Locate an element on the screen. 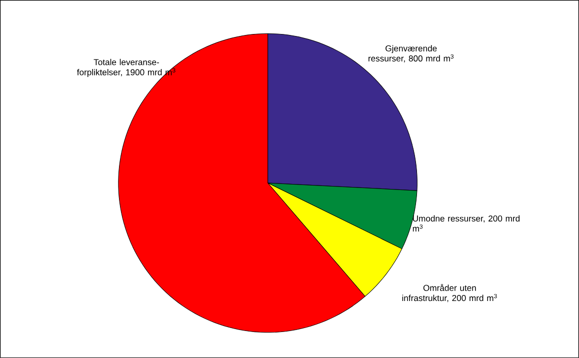 The width and height of the screenshot is (579, 358). slice-label: Umodne ressurser, 200 mrd m$^{3}$ is located at coordinates (466, 223).